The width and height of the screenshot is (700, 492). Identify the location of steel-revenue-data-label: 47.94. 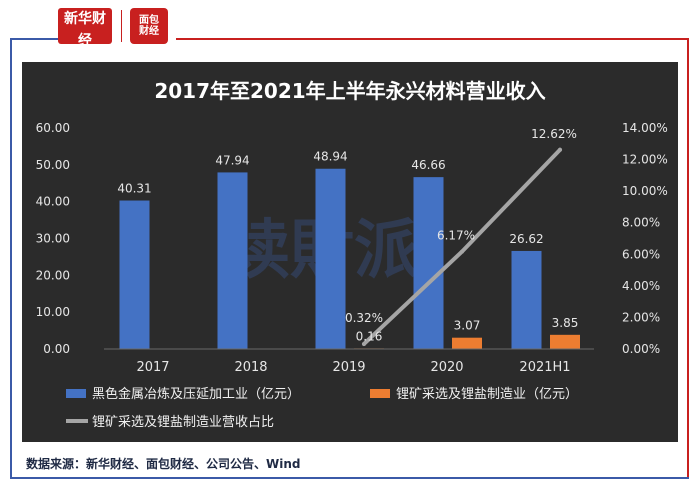
(232, 160).